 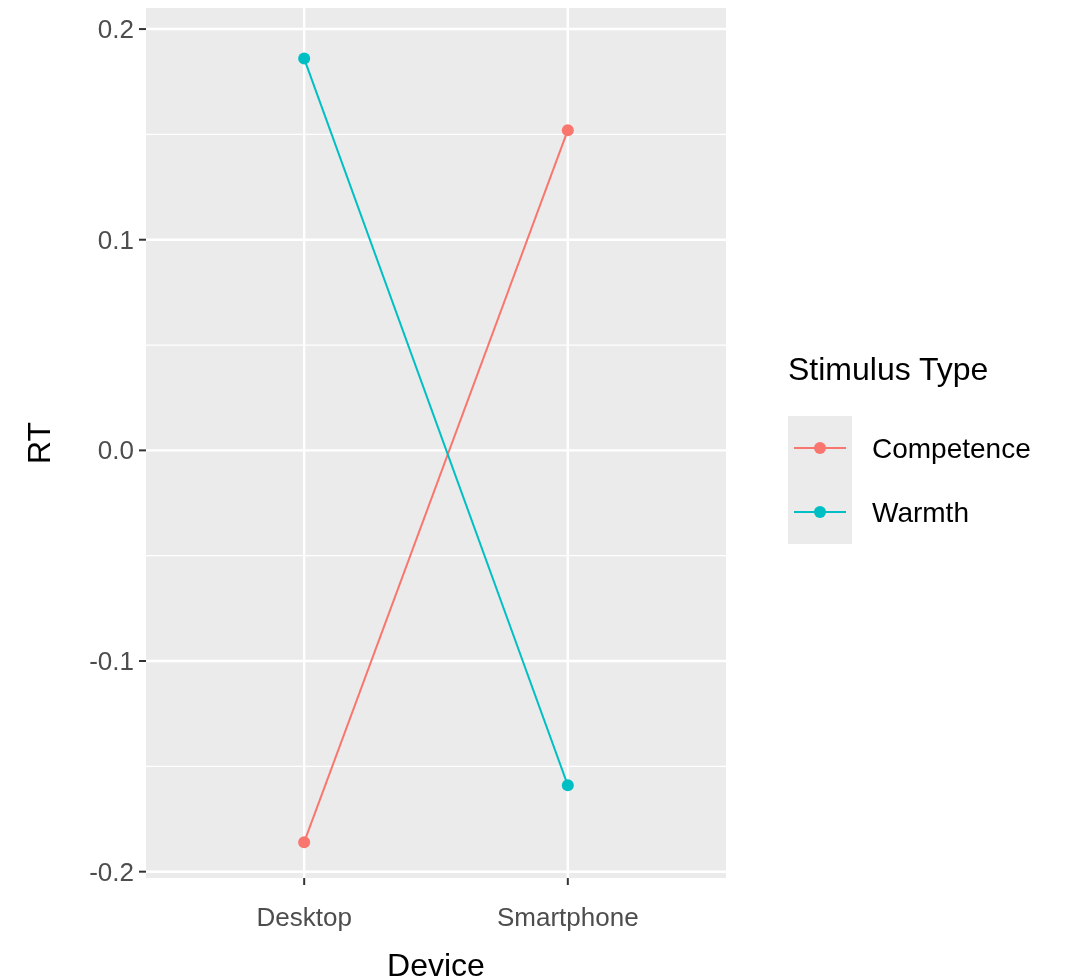 What do you see at coordinates (920, 512) in the screenshot?
I see `legend-label: Warmth` at bounding box center [920, 512].